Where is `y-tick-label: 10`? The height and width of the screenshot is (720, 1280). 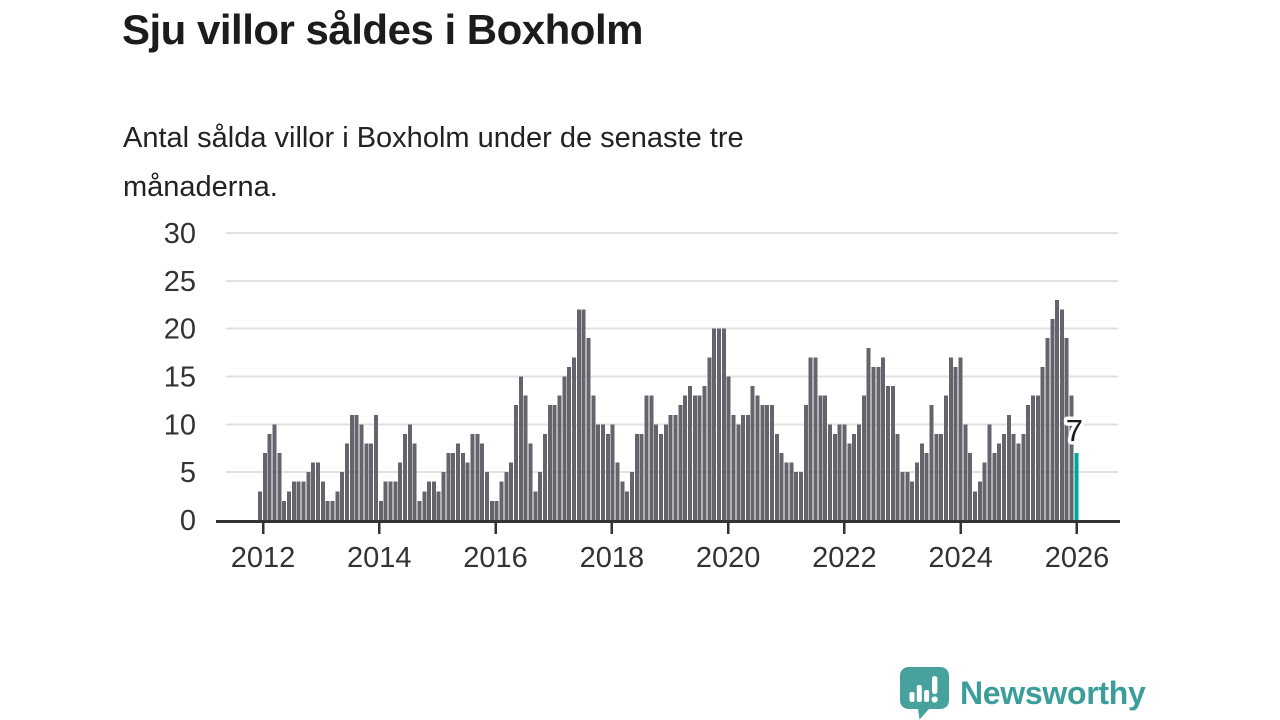
y-tick-label: 10 is located at coordinates (180, 425).